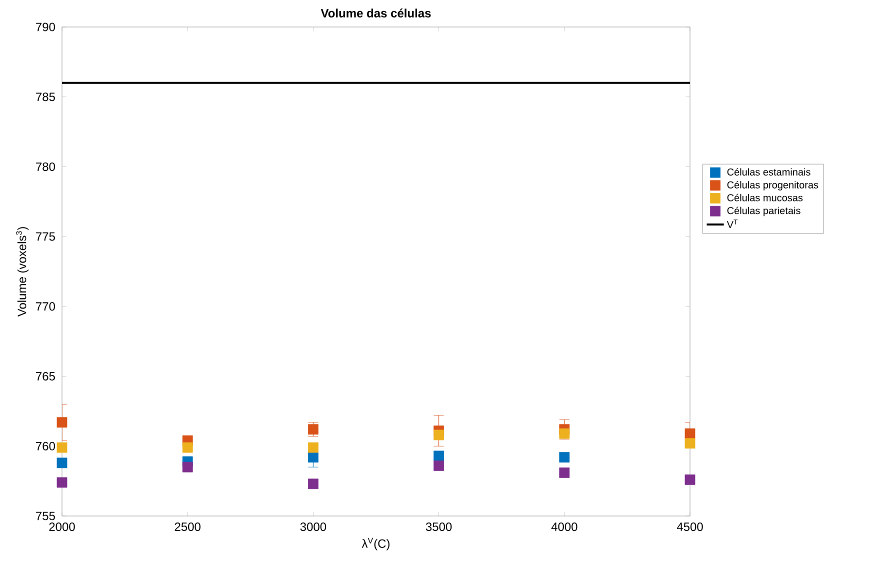  I want to click on y-tick-label: 760, so click(45, 446).